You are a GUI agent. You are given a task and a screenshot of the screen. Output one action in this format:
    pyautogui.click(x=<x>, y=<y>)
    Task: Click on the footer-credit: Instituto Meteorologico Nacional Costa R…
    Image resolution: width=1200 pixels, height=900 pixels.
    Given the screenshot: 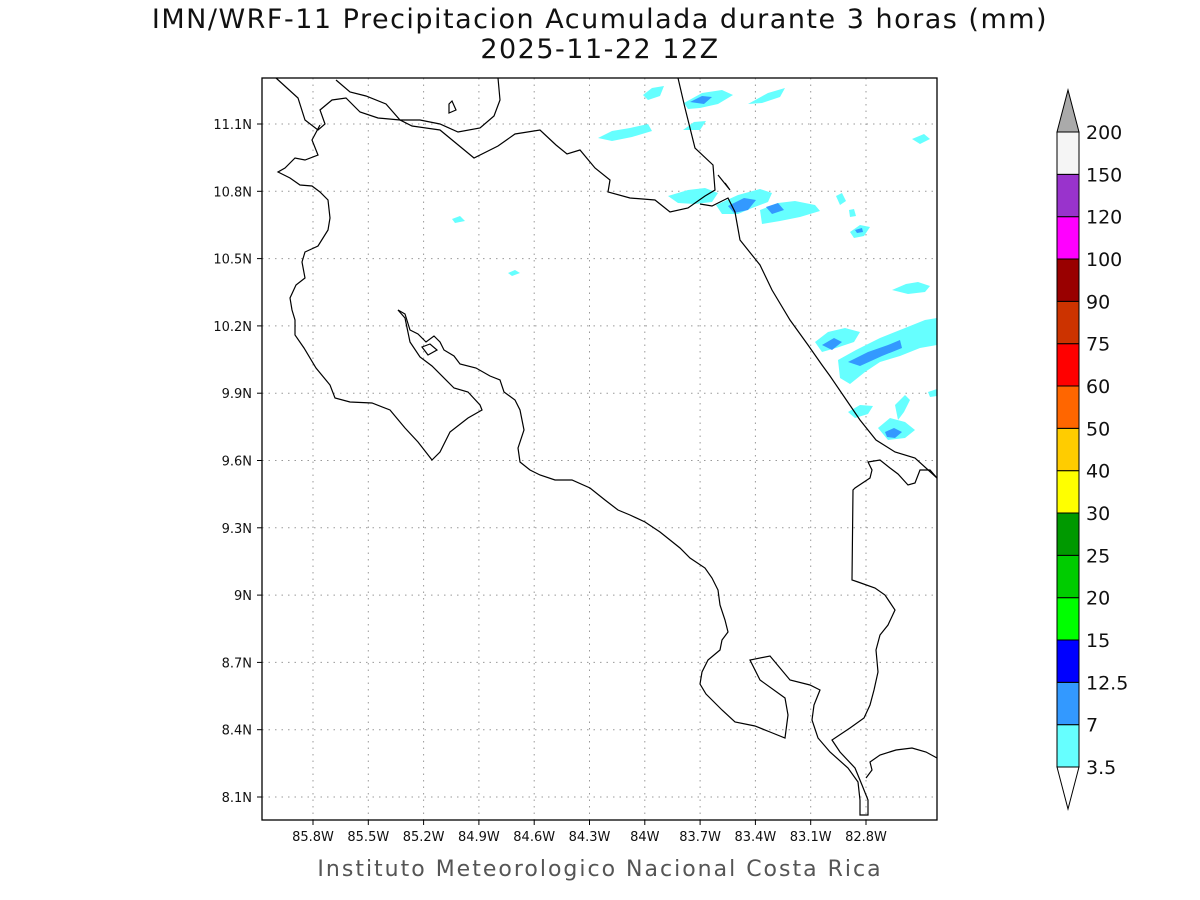 What is the action you would take?
    pyautogui.click(x=600, y=869)
    